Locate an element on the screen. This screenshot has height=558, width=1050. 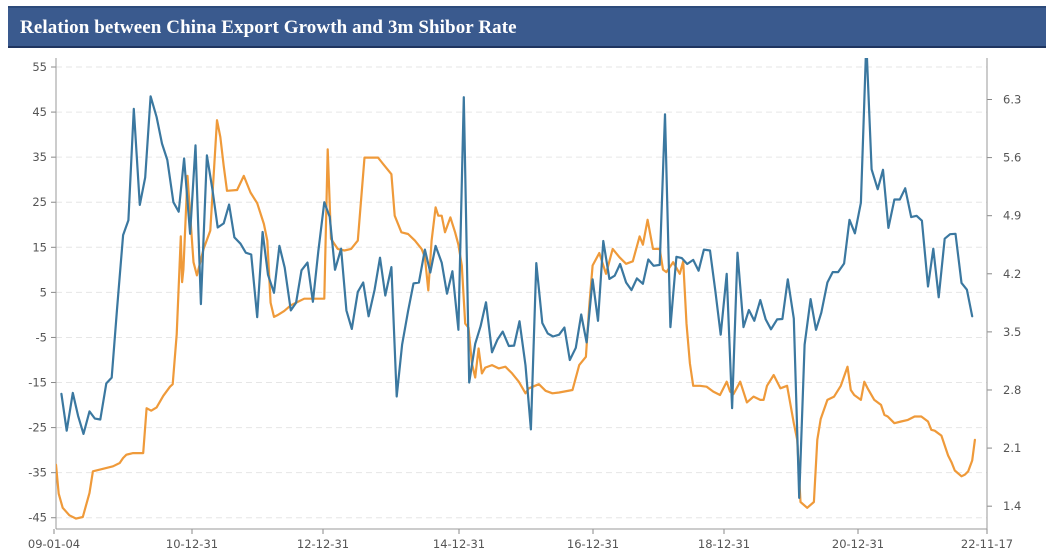
x-tick-label: 12-12-31 is located at coordinates (323, 544).